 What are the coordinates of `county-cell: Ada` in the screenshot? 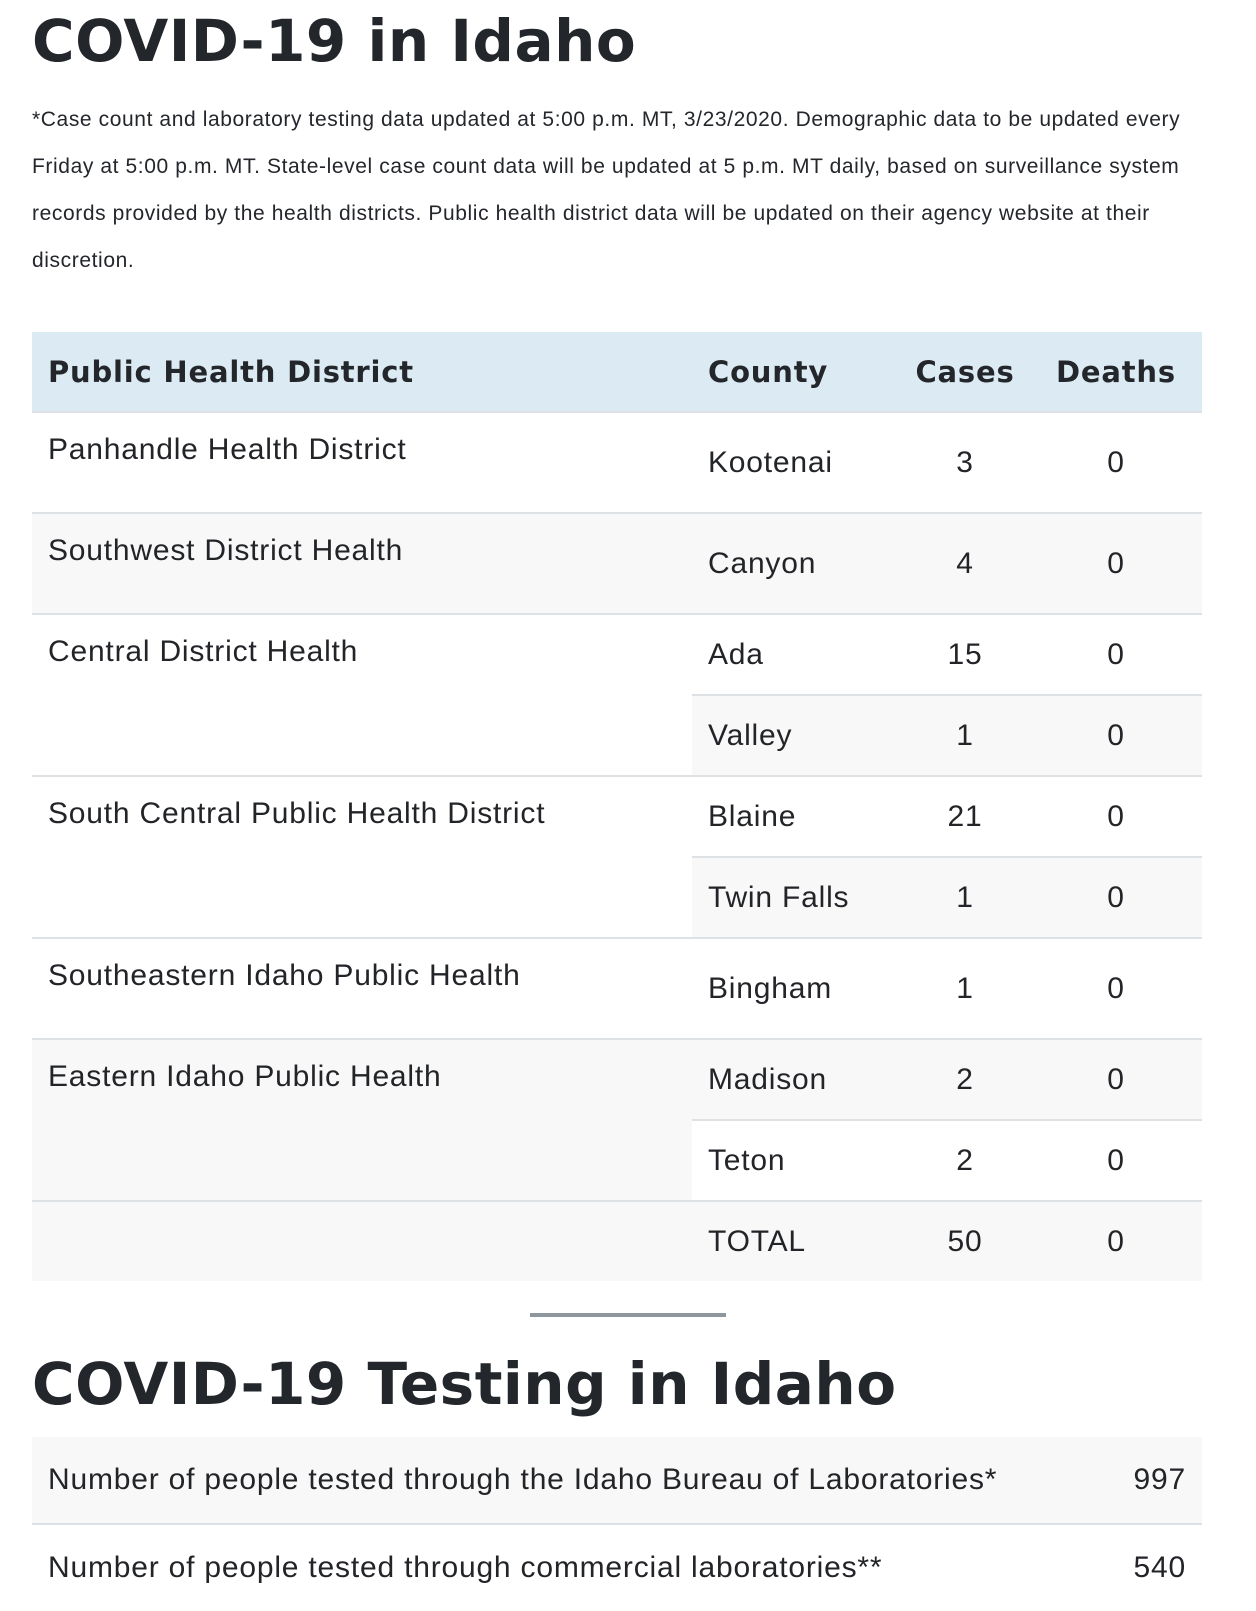 It's located at (796, 654).